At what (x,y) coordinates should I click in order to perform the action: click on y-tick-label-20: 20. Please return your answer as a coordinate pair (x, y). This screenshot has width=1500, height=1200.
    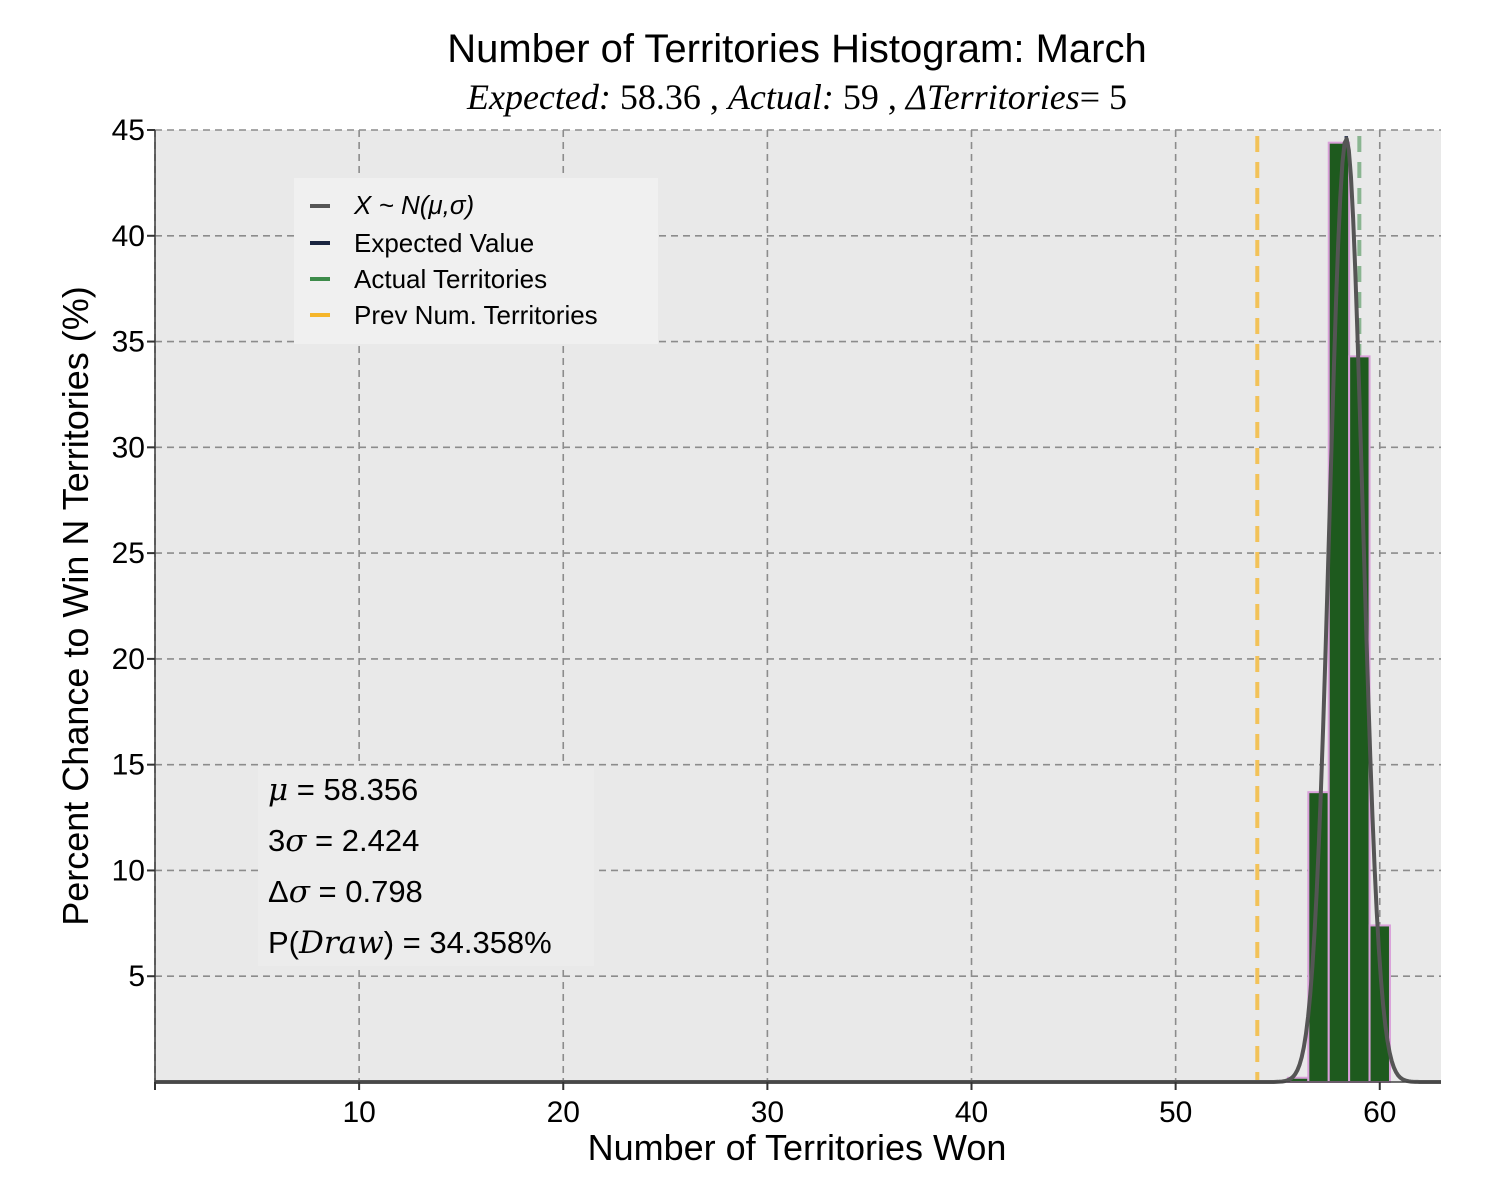
    Looking at the image, I should click on (128, 659).